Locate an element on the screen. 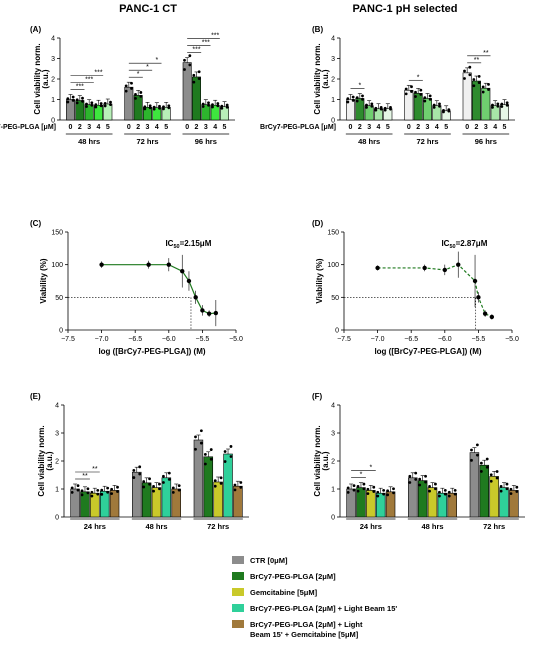 The image size is (550, 663). legend-label: CTR [0μM] is located at coordinates (269, 560).